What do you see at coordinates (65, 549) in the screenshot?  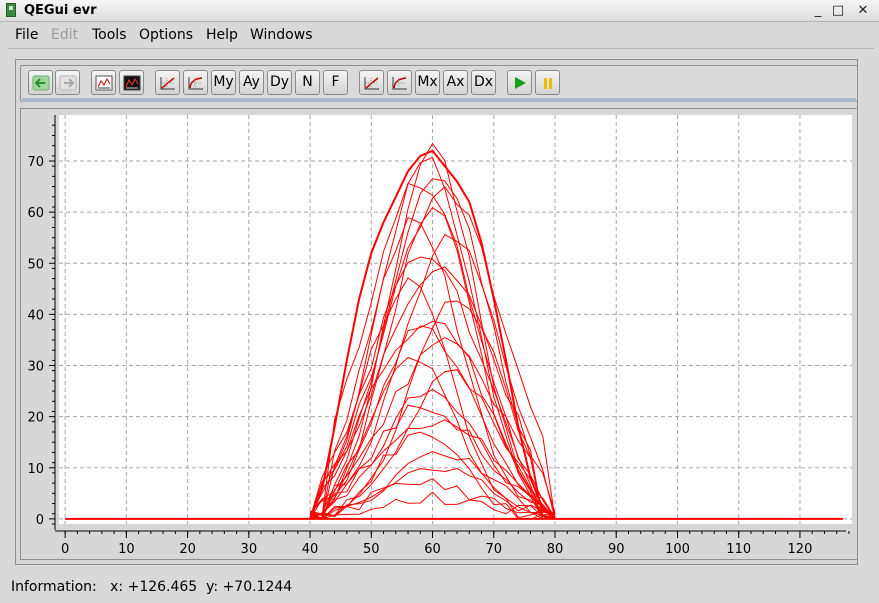 I see `x-tick-label: 0` at bounding box center [65, 549].